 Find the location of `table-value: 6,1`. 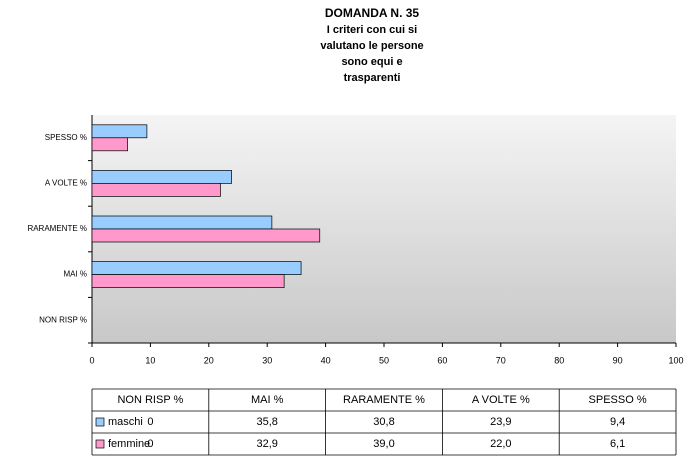

table-value: 6,1 is located at coordinates (617, 444).